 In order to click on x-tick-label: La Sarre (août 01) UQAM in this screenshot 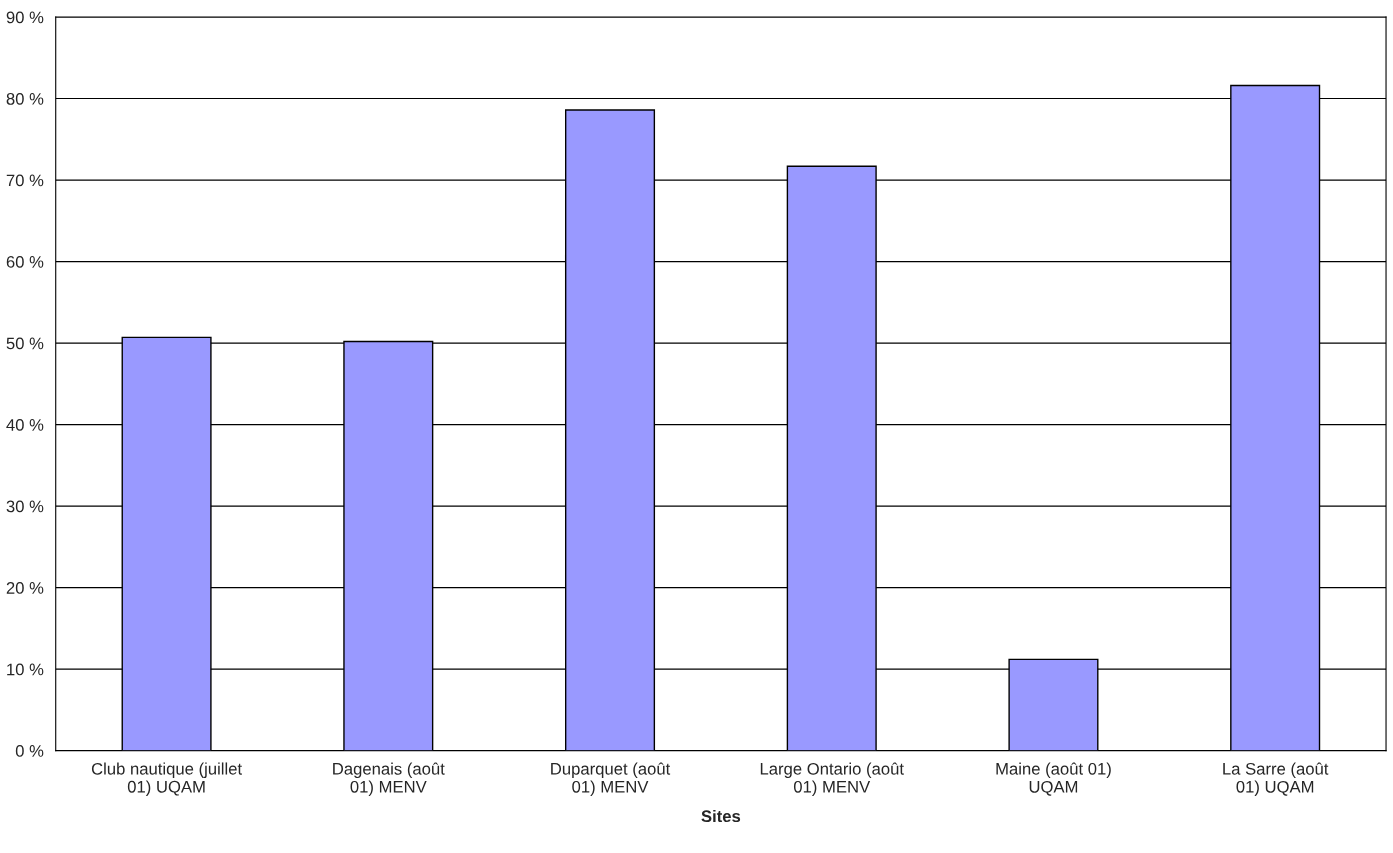, I will do `click(1276, 779)`.